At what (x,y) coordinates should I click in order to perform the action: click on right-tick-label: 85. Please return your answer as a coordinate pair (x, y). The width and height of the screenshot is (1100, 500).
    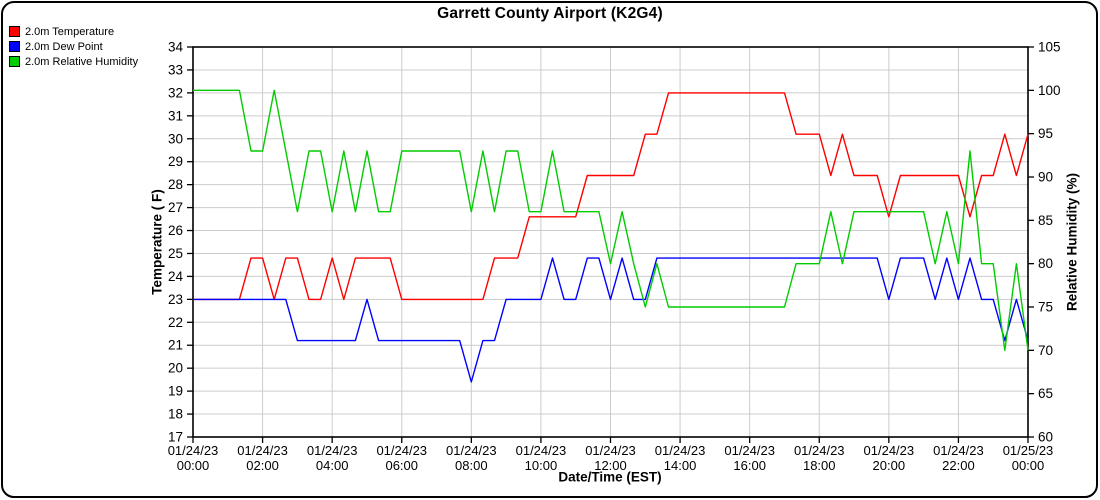
    Looking at the image, I should click on (1045, 220).